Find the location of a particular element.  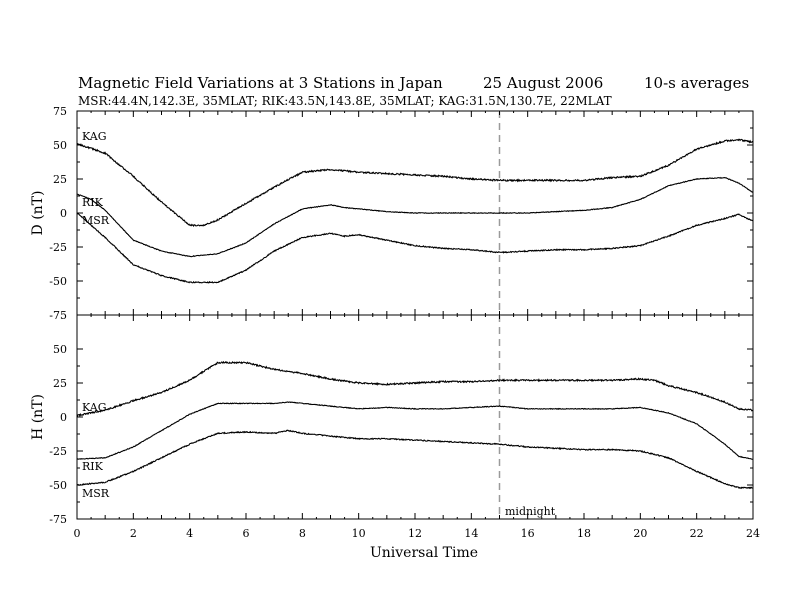

series-label-rik-H: RIK is located at coordinates (93, 466).